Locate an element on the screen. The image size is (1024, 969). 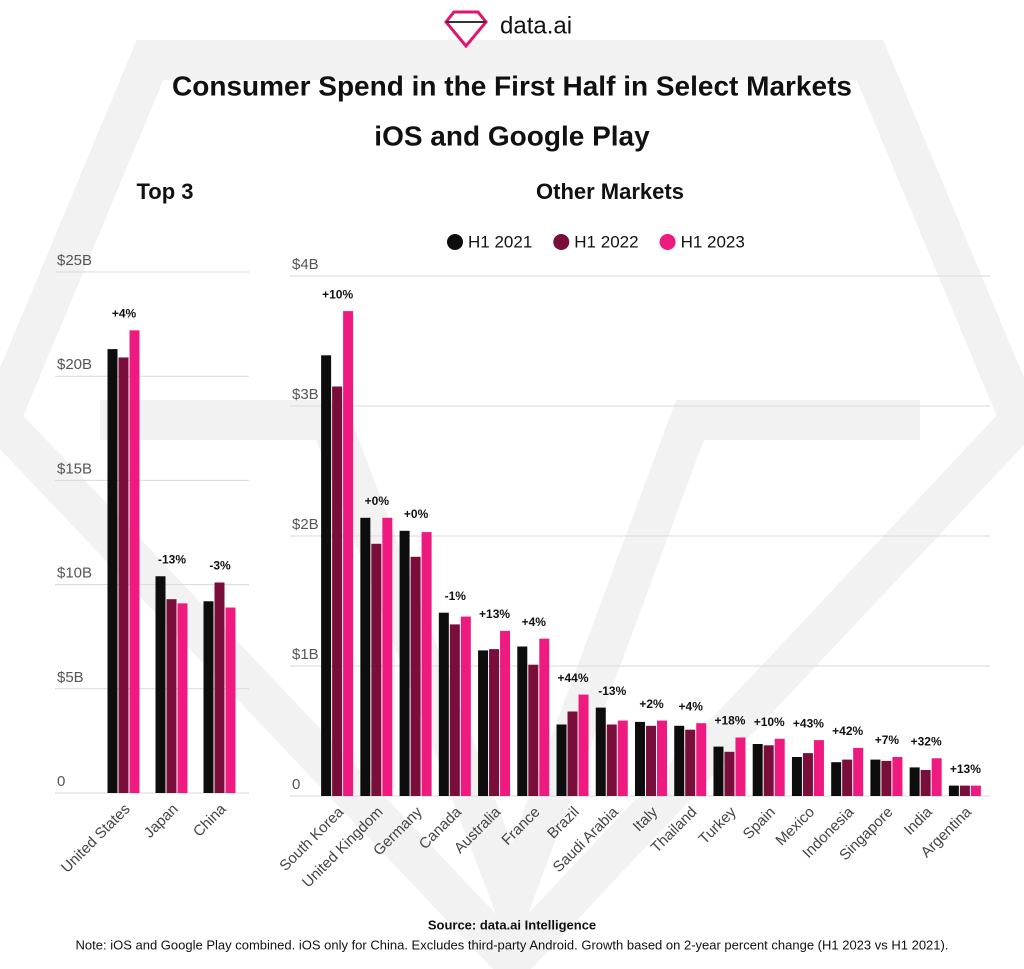
x-tick-label: Japan is located at coordinates (161, 821).